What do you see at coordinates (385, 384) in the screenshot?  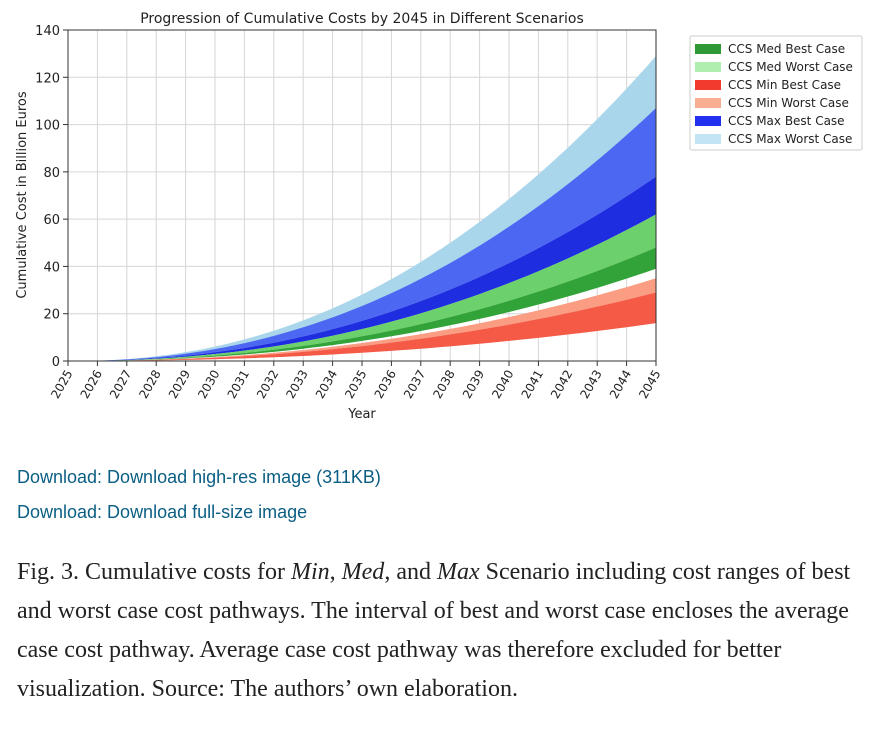 I see `x-tick-label: 2036` at bounding box center [385, 384].